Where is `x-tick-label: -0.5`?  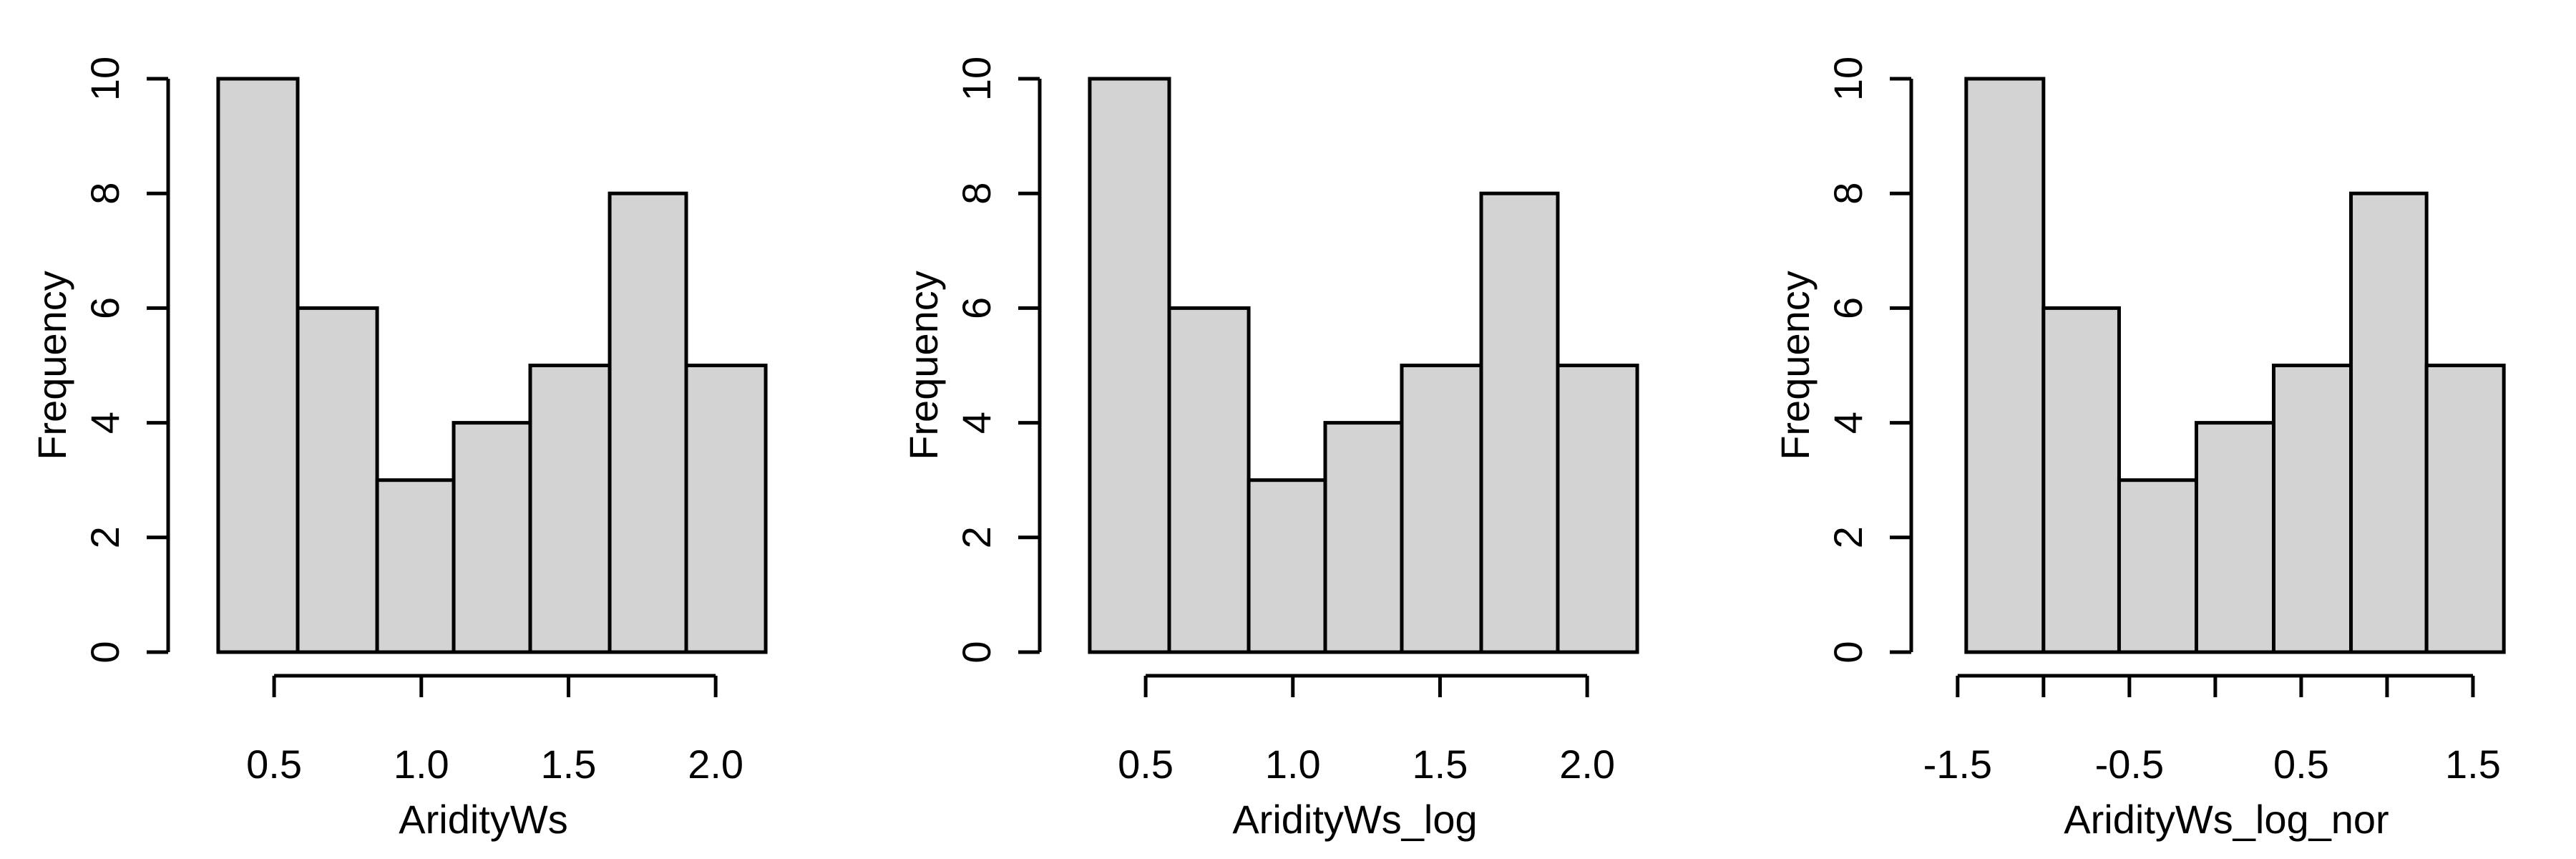
x-tick-label: -0.5 is located at coordinates (2130, 764).